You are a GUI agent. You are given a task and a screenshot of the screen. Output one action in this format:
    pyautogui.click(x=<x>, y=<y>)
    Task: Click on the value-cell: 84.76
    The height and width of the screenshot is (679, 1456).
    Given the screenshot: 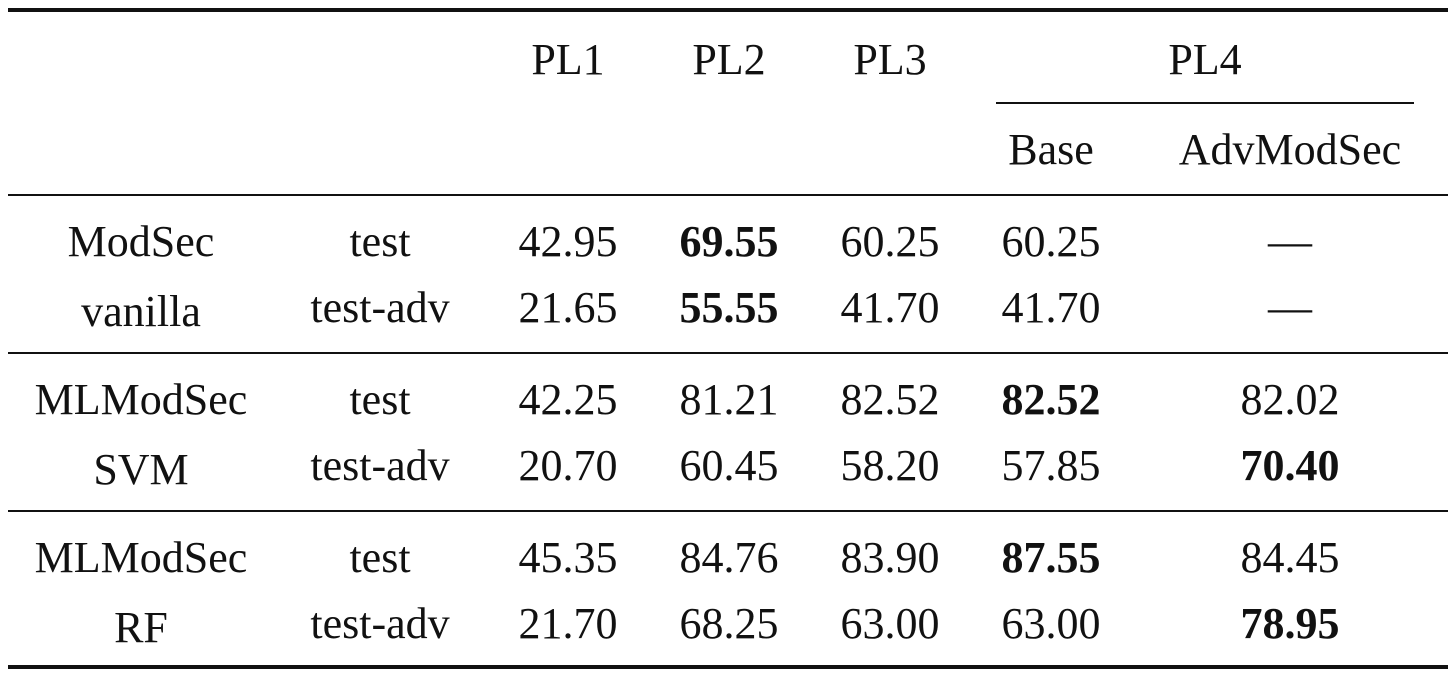 What is the action you would take?
    pyautogui.click(x=729, y=557)
    